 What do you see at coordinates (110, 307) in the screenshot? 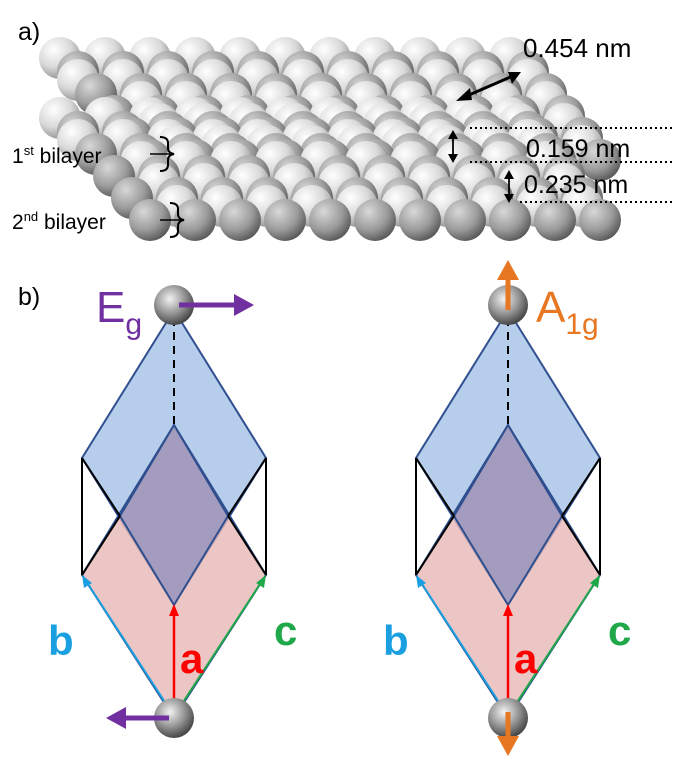
I see `eg-mode-base: E` at bounding box center [110, 307].